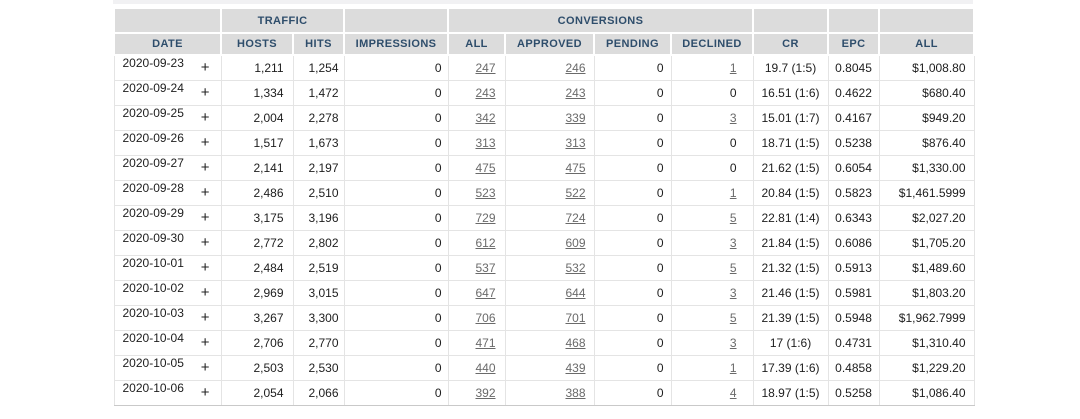  What do you see at coordinates (853, 243) in the screenshot?
I see `epc-cell: 0.6086` at bounding box center [853, 243].